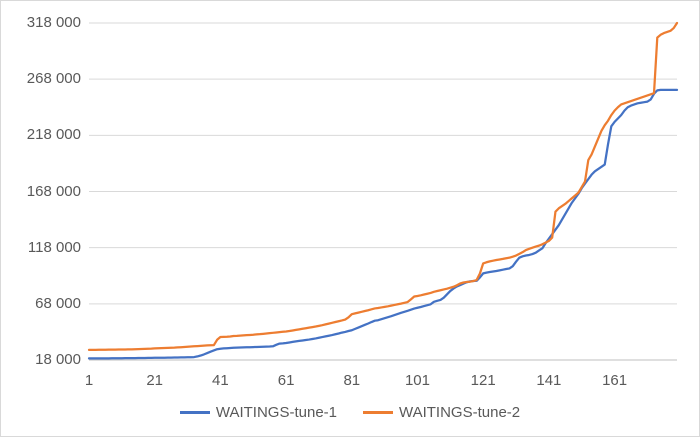 The image size is (700, 437). What do you see at coordinates (350, 412) in the screenshot?
I see `legend: WAITINGS-tune-1 WAITINGS-tune-2` at bounding box center [350, 412].